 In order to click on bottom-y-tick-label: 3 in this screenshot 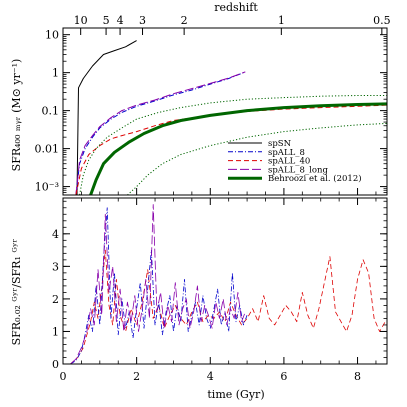, I will do `click(55, 266)`.